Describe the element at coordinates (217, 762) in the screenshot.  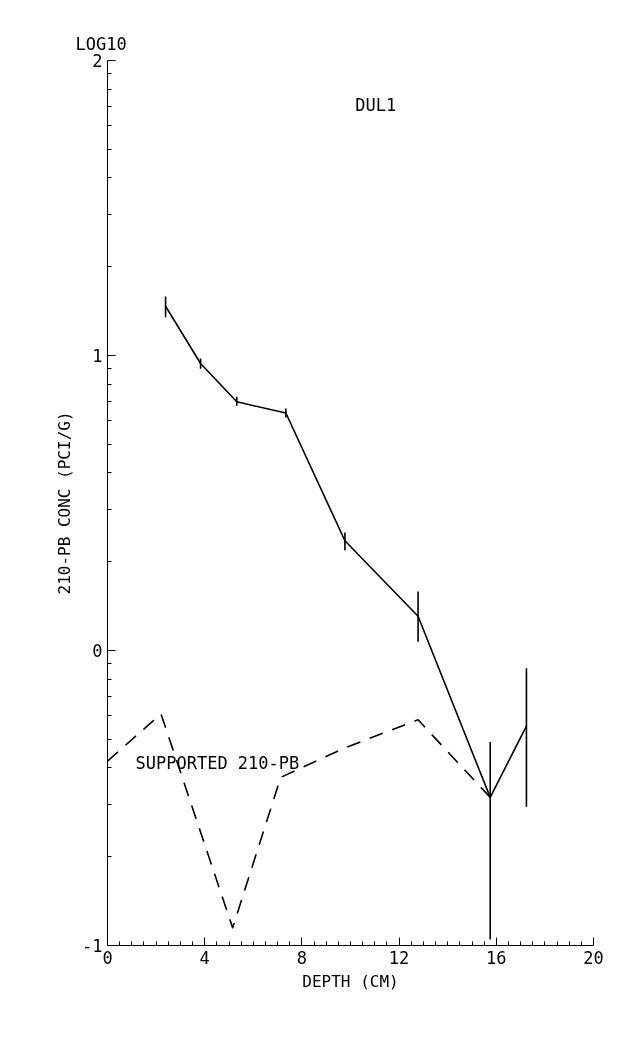
I see `annotation: SUPPORTED 210-PB` at that location.